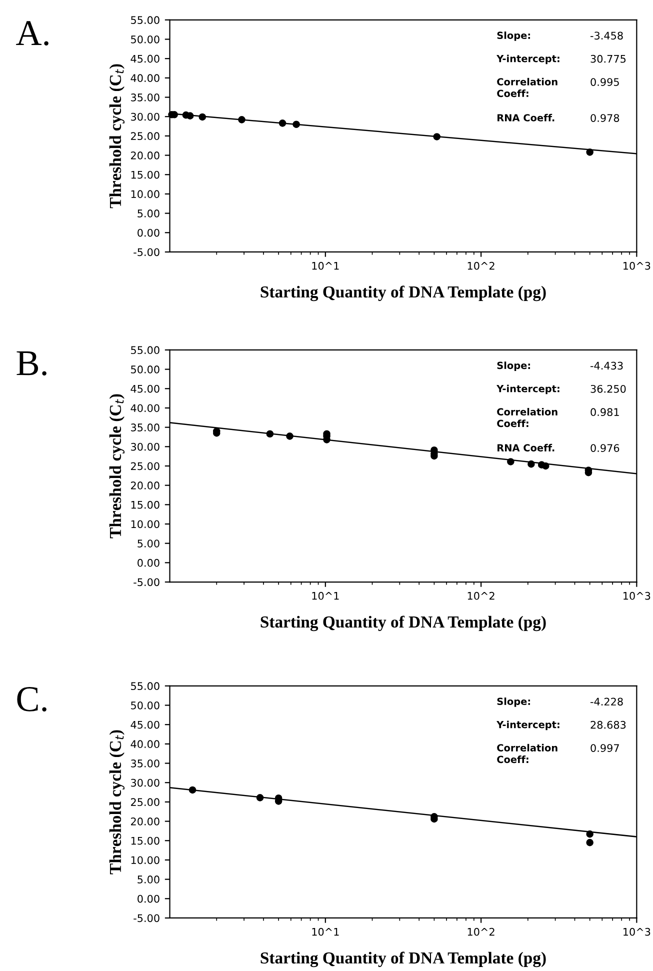 Image resolution: width=653 pixels, height=971 pixels. I want to click on chart-title: C., so click(31, 699).